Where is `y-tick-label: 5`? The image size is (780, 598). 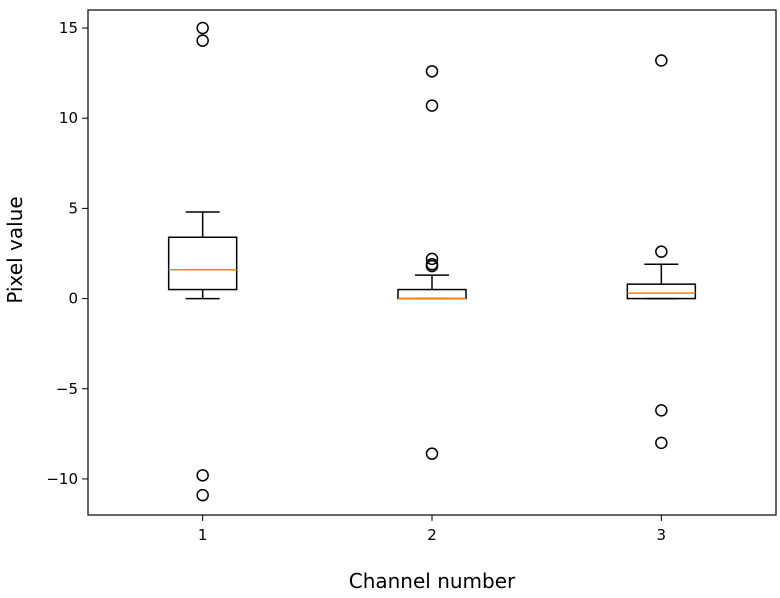 y-tick-label: 5 is located at coordinates (73, 208).